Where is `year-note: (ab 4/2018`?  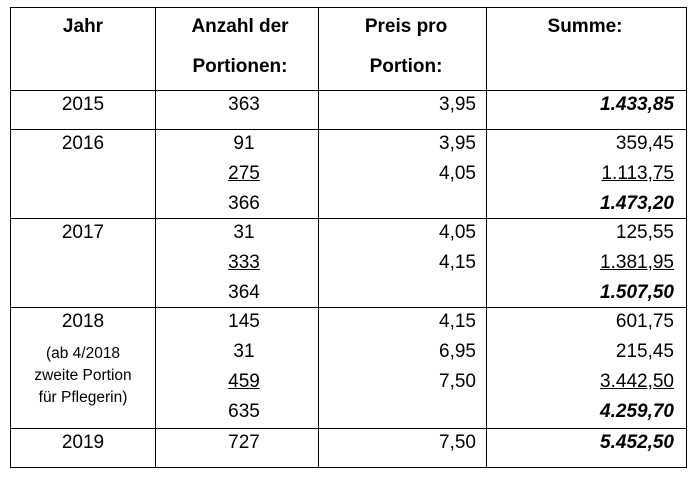
year-note: (ab 4/2018 is located at coordinates (83, 353).